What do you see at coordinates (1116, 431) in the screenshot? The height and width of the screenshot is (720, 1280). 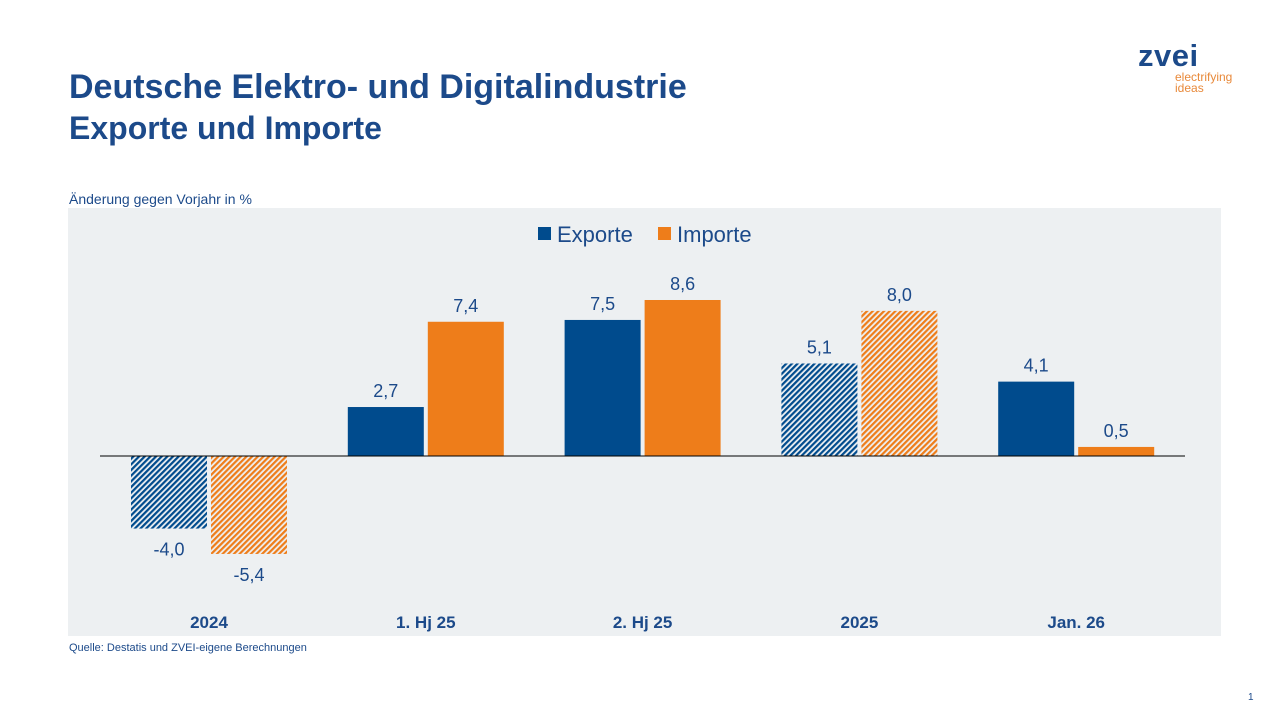 I see `data-label: 0,5` at bounding box center [1116, 431].